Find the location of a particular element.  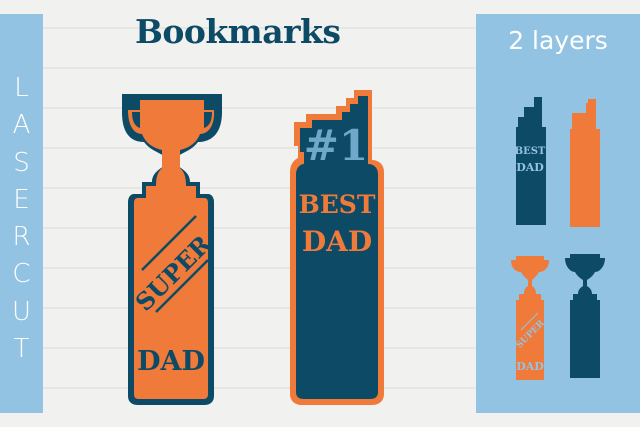

banner-letter: T is located at coordinates (21, 348).